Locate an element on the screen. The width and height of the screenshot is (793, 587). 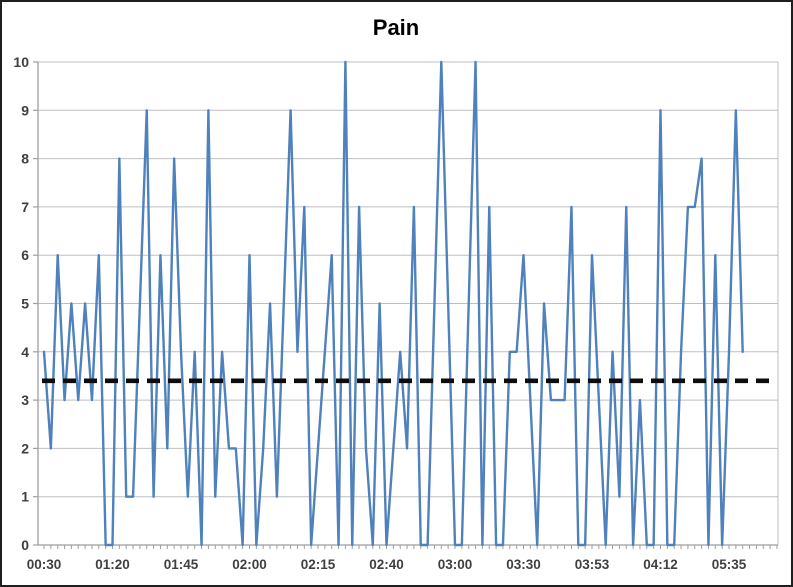
x-tick-label: 01:45 is located at coordinates (181, 564).